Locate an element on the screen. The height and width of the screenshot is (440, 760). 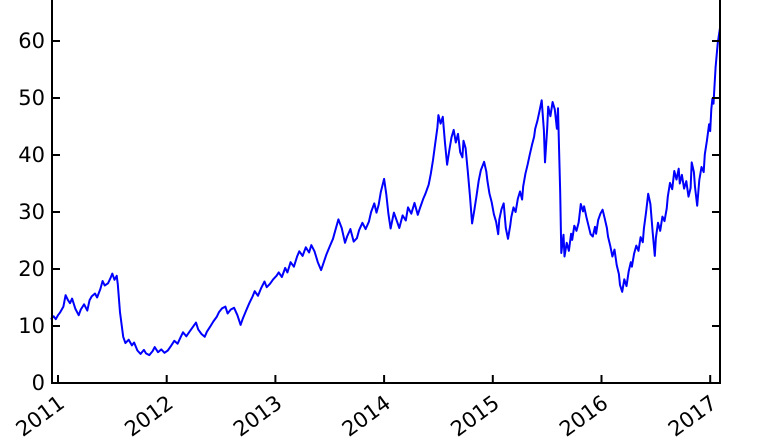
y-tick-label: 30 is located at coordinates (31, 212).